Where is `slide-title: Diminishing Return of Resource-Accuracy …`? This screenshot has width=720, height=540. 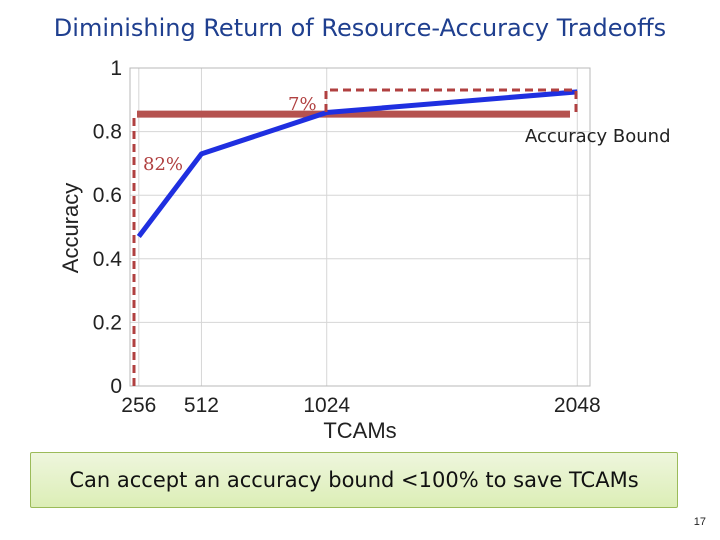 slide-title: Diminishing Return of Resource-Accuracy … is located at coordinates (360, 28).